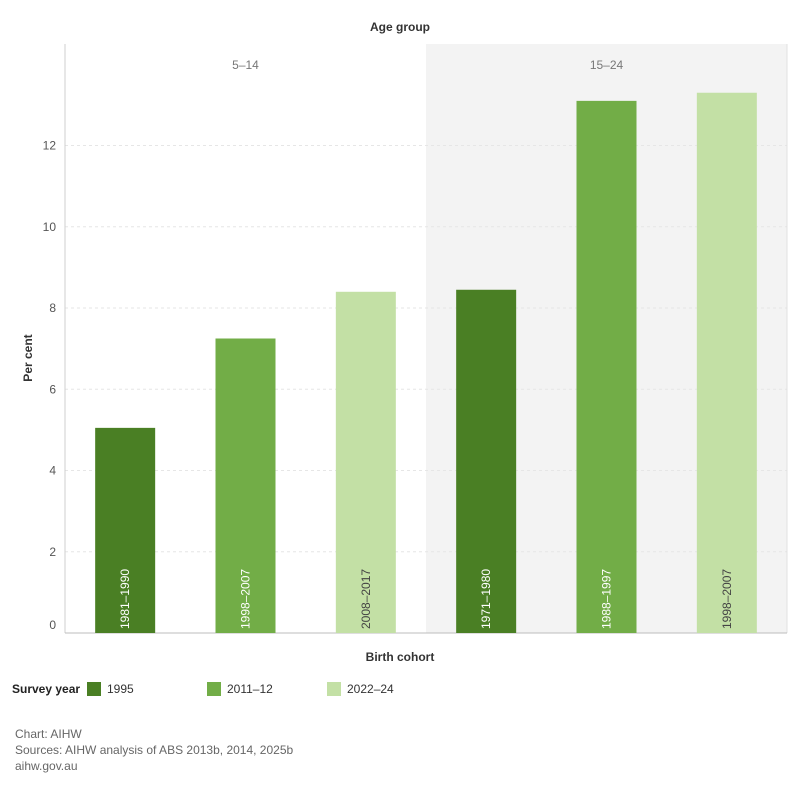 The width and height of the screenshot is (800, 800). I want to click on y-tick-label: 4, so click(52, 471).